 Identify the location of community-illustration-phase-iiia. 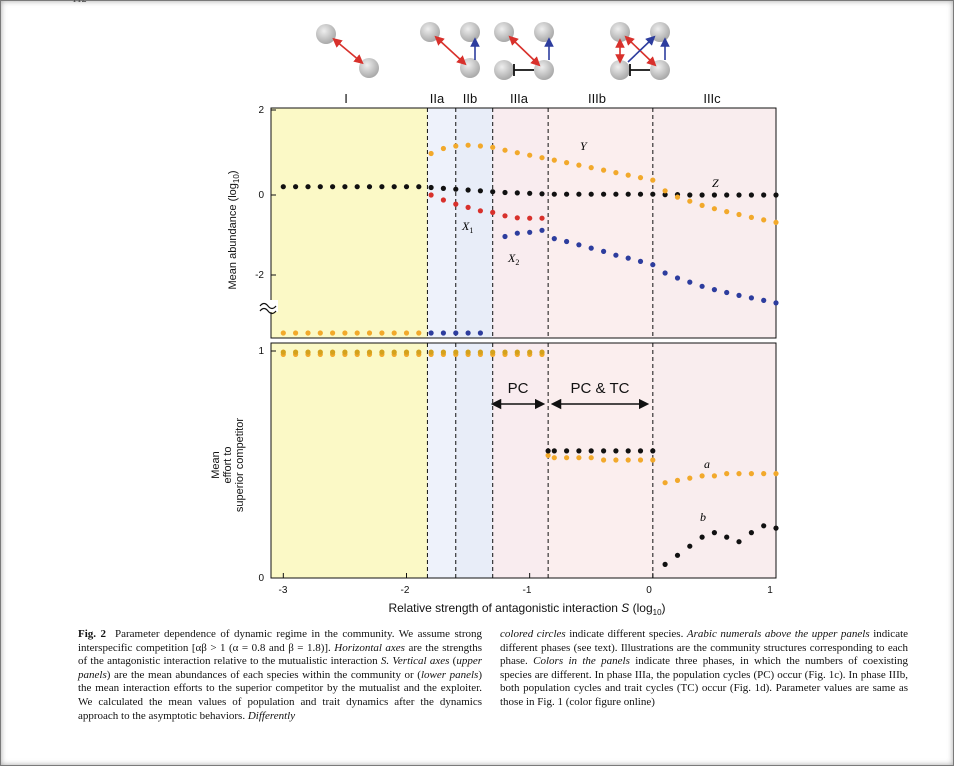
(524, 51).